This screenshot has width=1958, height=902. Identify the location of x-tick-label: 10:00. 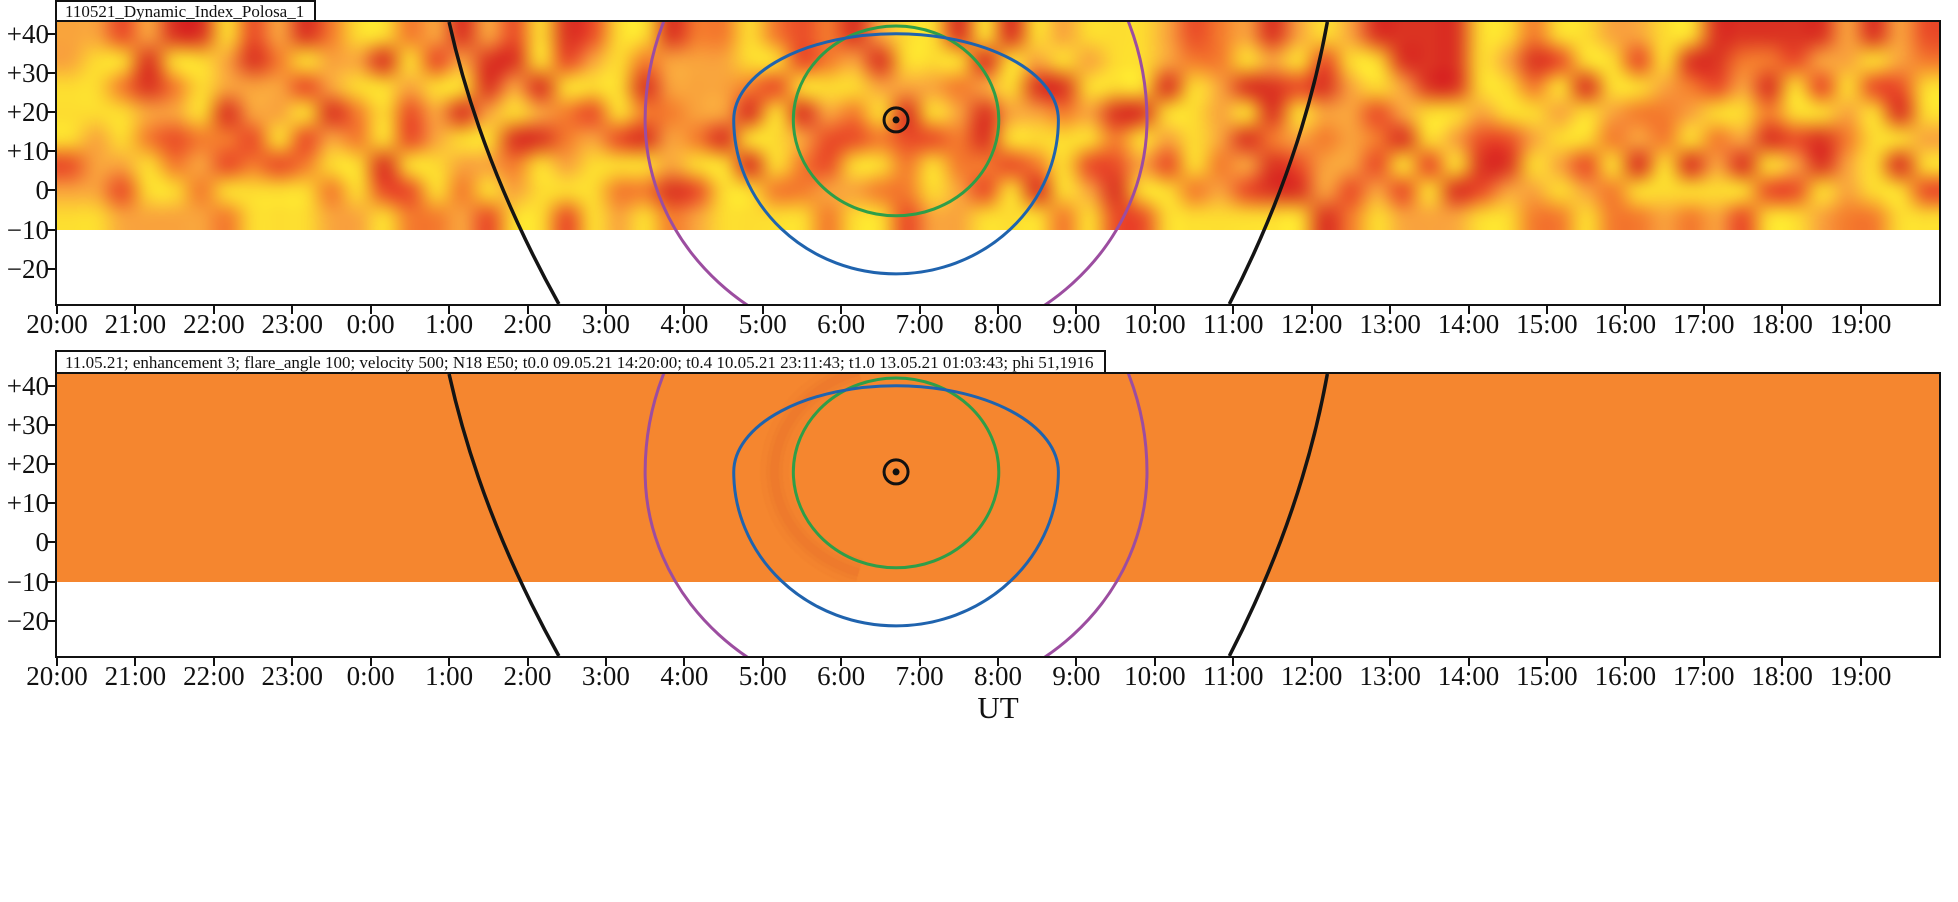
(1155, 324).